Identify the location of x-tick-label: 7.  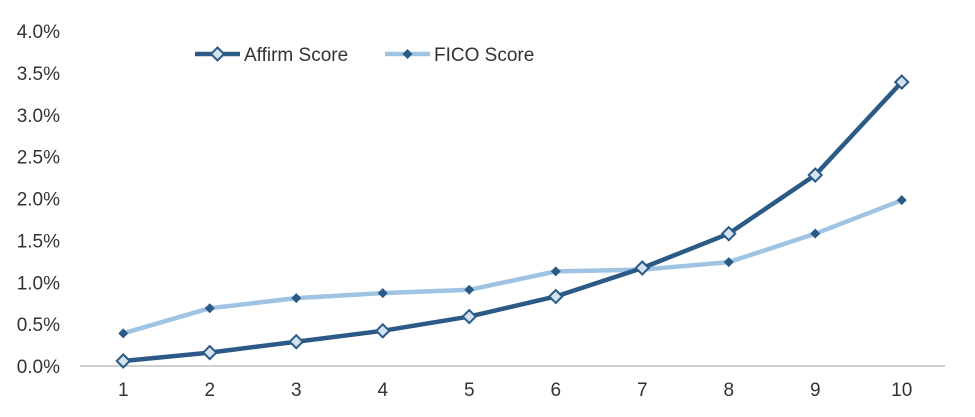
(642, 390).